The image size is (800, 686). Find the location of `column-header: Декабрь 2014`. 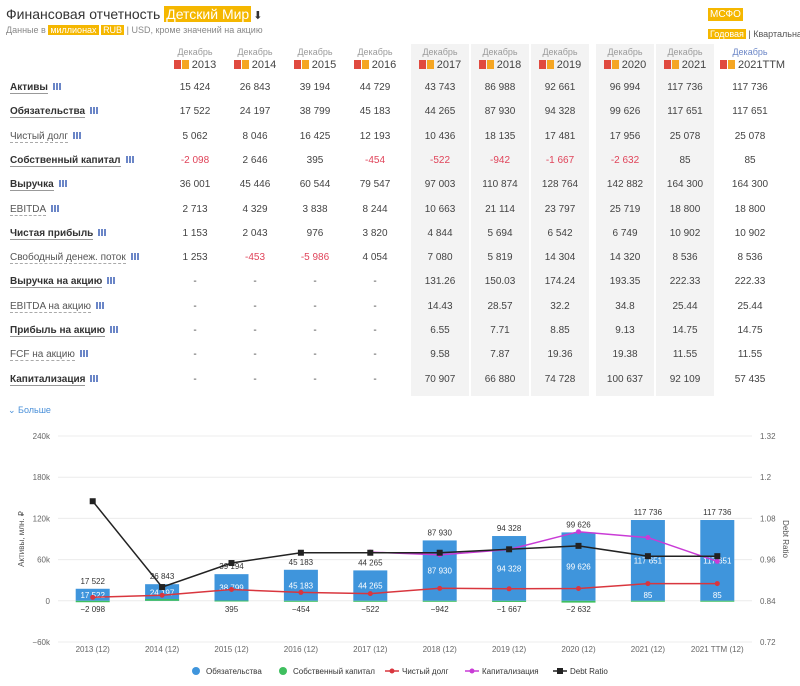

column-header: Декабрь 2014 is located at coordinates (255, 59).